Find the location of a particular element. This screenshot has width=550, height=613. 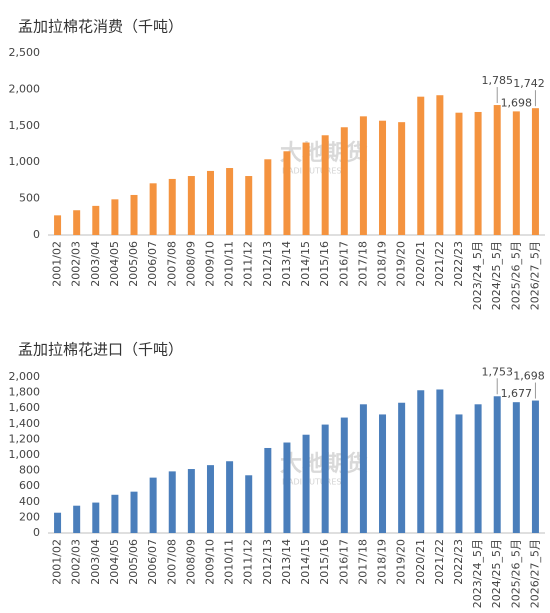

chart-title: 孟加拉棉花消费（千吨） is located at coordinates (100, 27).